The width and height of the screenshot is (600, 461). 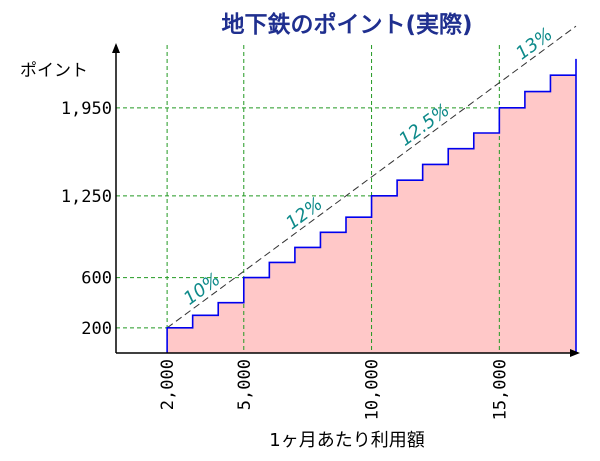 I want to click on y-tick-label-0: 200, so click(x=96, y=329).